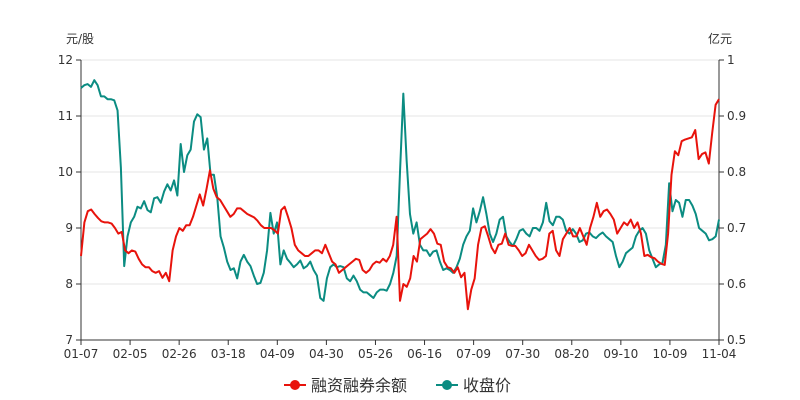 The width and height of the screenshot is (800, 400). Describe the element at coordinates (522, 354) in the screenshot. I see `x-tick-label: 07-30` at that location.